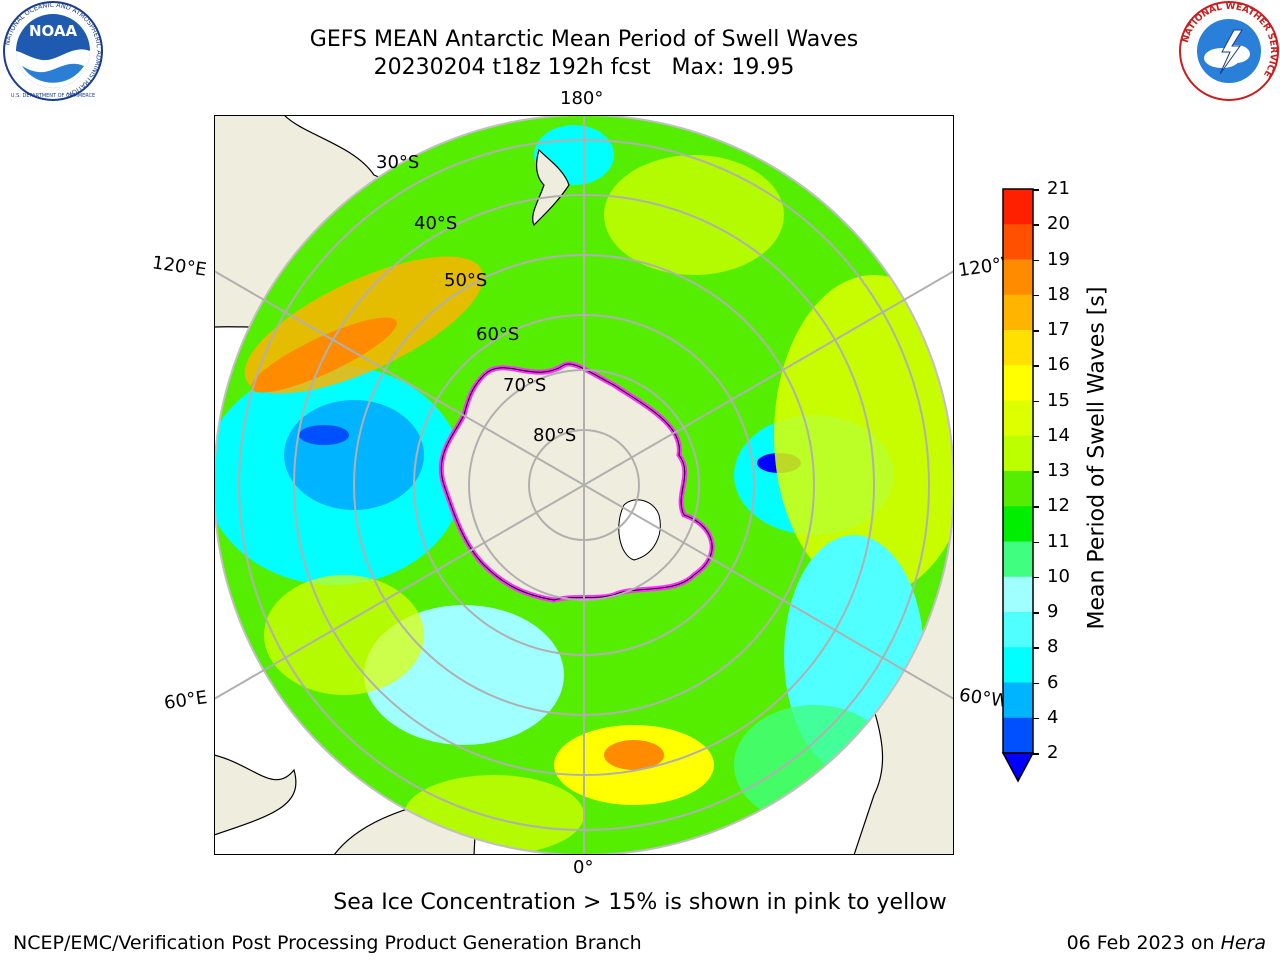 This screenshot has height=960, width=1280. What do you see at coordinates (584, 67) in the screenshot?
I see `title-line-2: 20230204 t18z 192h fcst Max: 19.95` at bounding box center [584, 67].